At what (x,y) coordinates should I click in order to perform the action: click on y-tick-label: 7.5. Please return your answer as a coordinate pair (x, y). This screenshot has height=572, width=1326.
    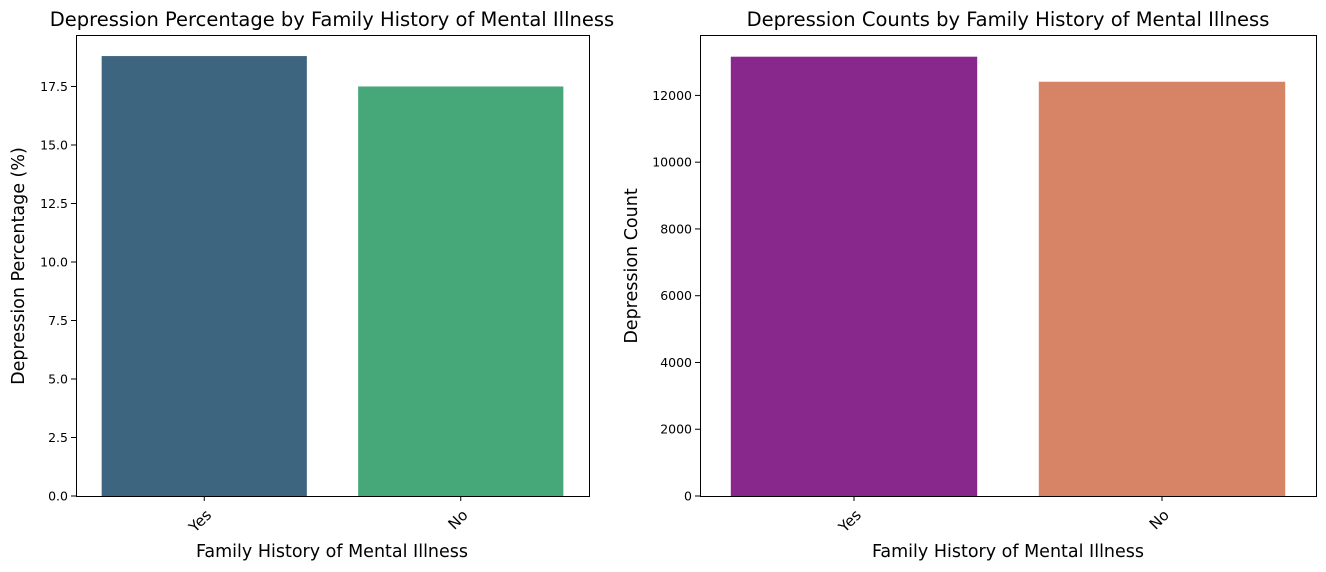
    Looking at the image, I should click on (58, 320).